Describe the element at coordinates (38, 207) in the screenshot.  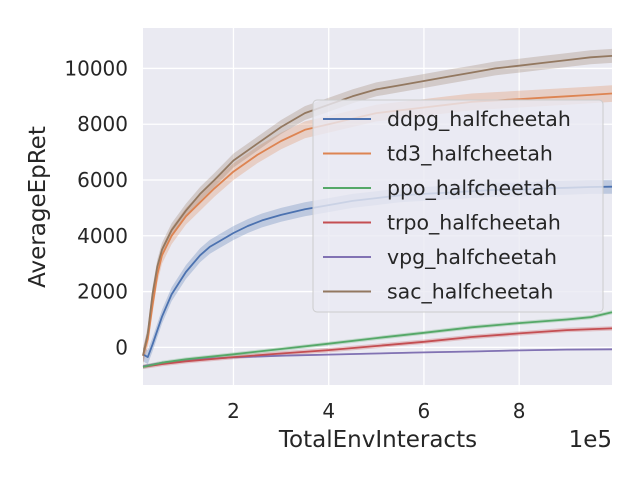
I see `y-axis-label: AverageEpRet` at that location.